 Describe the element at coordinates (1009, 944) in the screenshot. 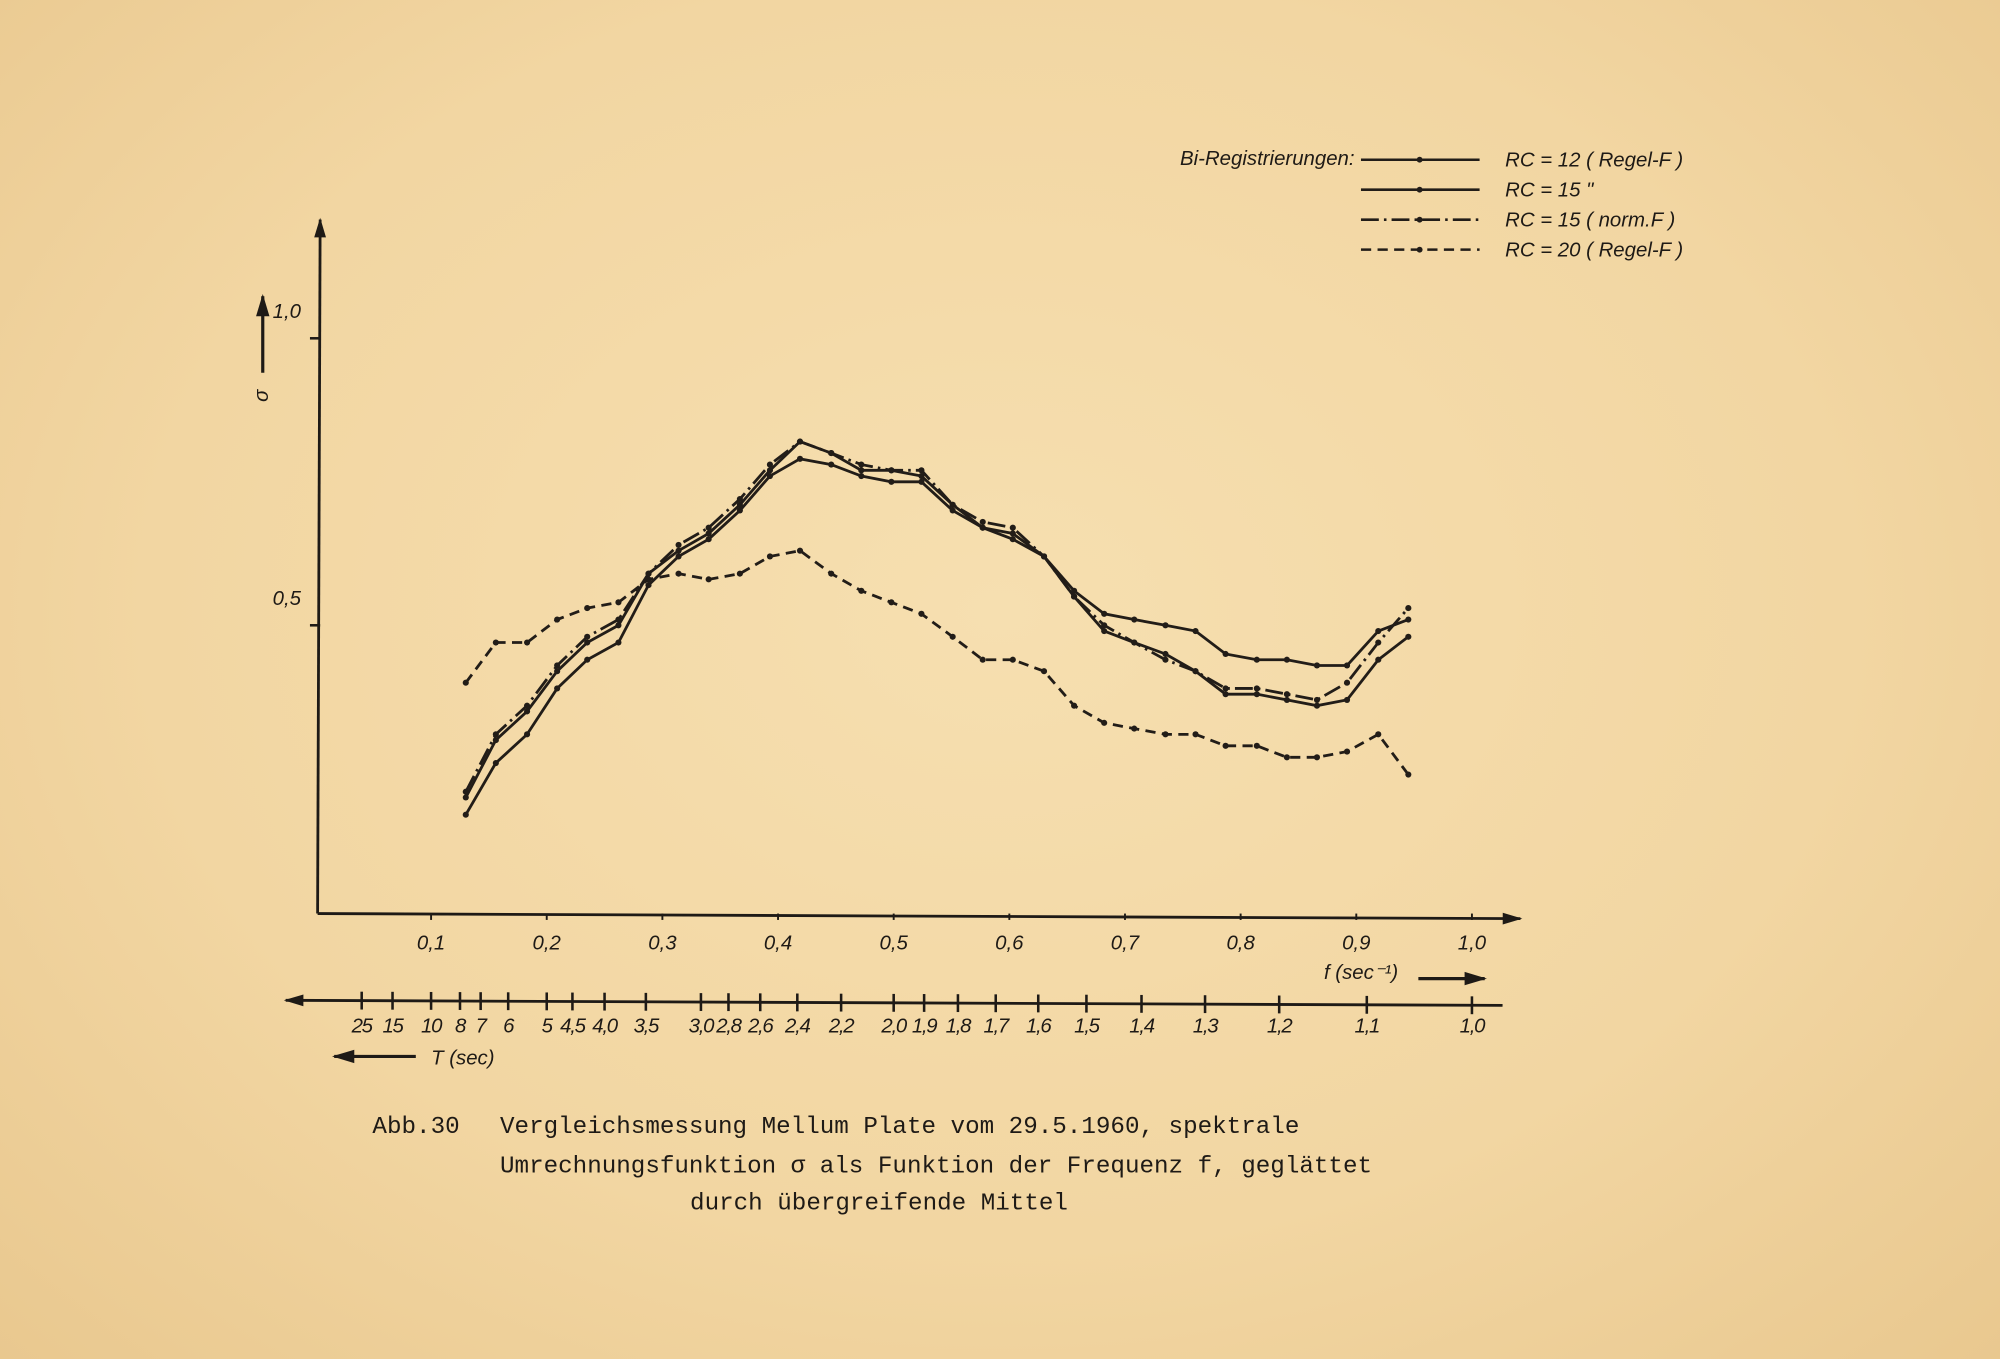

I see `x-tick-label: 0,6` at that location.